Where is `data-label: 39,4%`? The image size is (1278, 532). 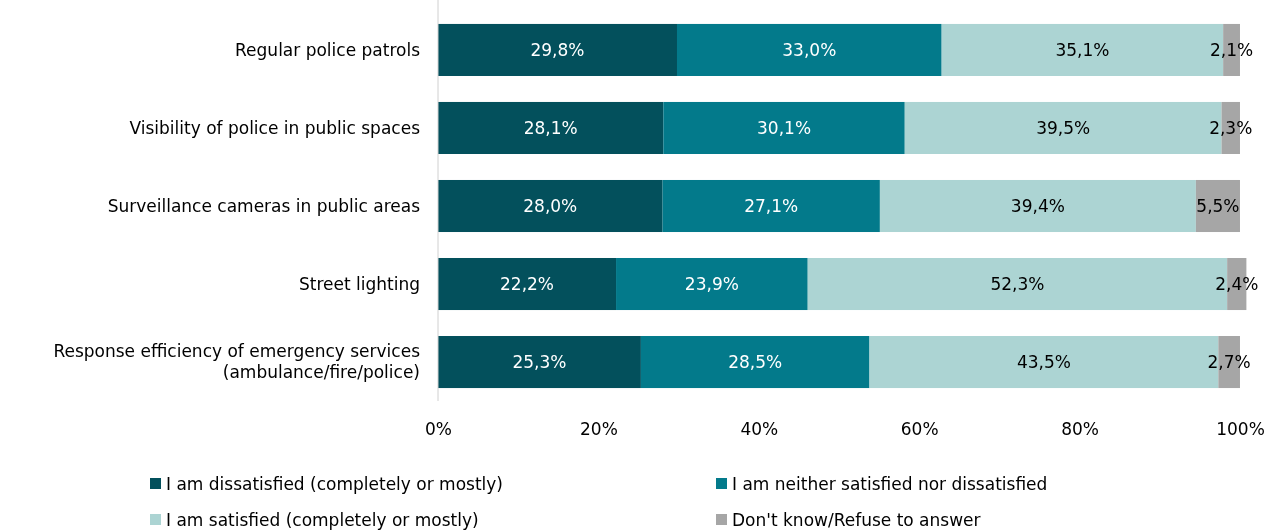 data-label: 39,4% is located at coordinates (1037, 205).